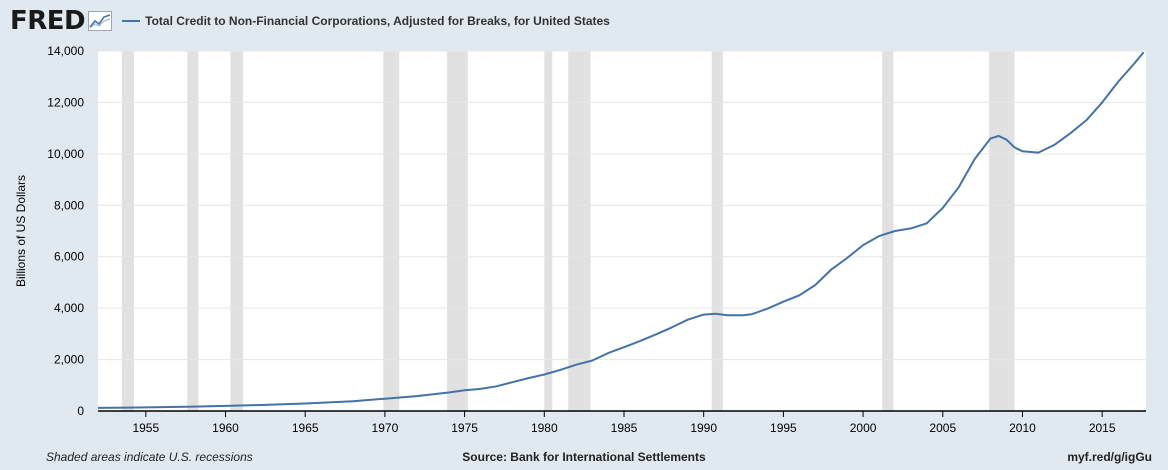 The height and width of the screenshot is (470, 1168). What do you see at coordinates (100, 21) in the screenshot?
I see `line-graph-icon` at bounding box center [100, 21].